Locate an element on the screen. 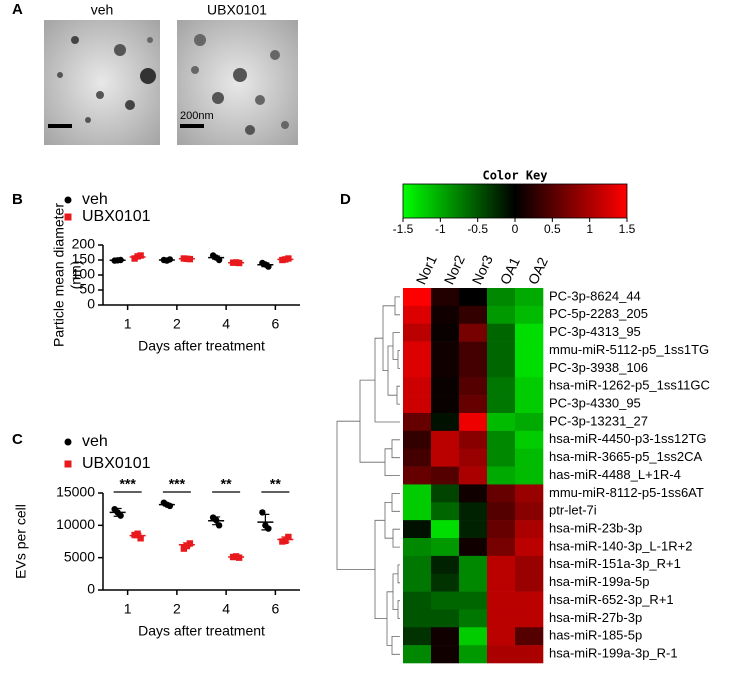 The image size is (734, 687). image-label: UBX0101 is located at coordinates (237, 10).